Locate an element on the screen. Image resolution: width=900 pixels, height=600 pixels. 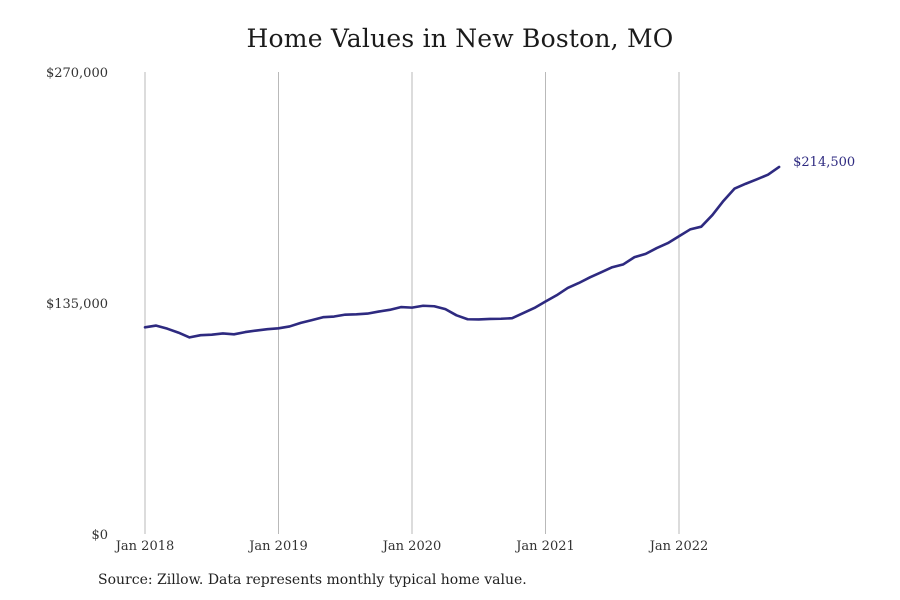
x-tick-label: Jan 2018 is located at coordinates (144, 546).